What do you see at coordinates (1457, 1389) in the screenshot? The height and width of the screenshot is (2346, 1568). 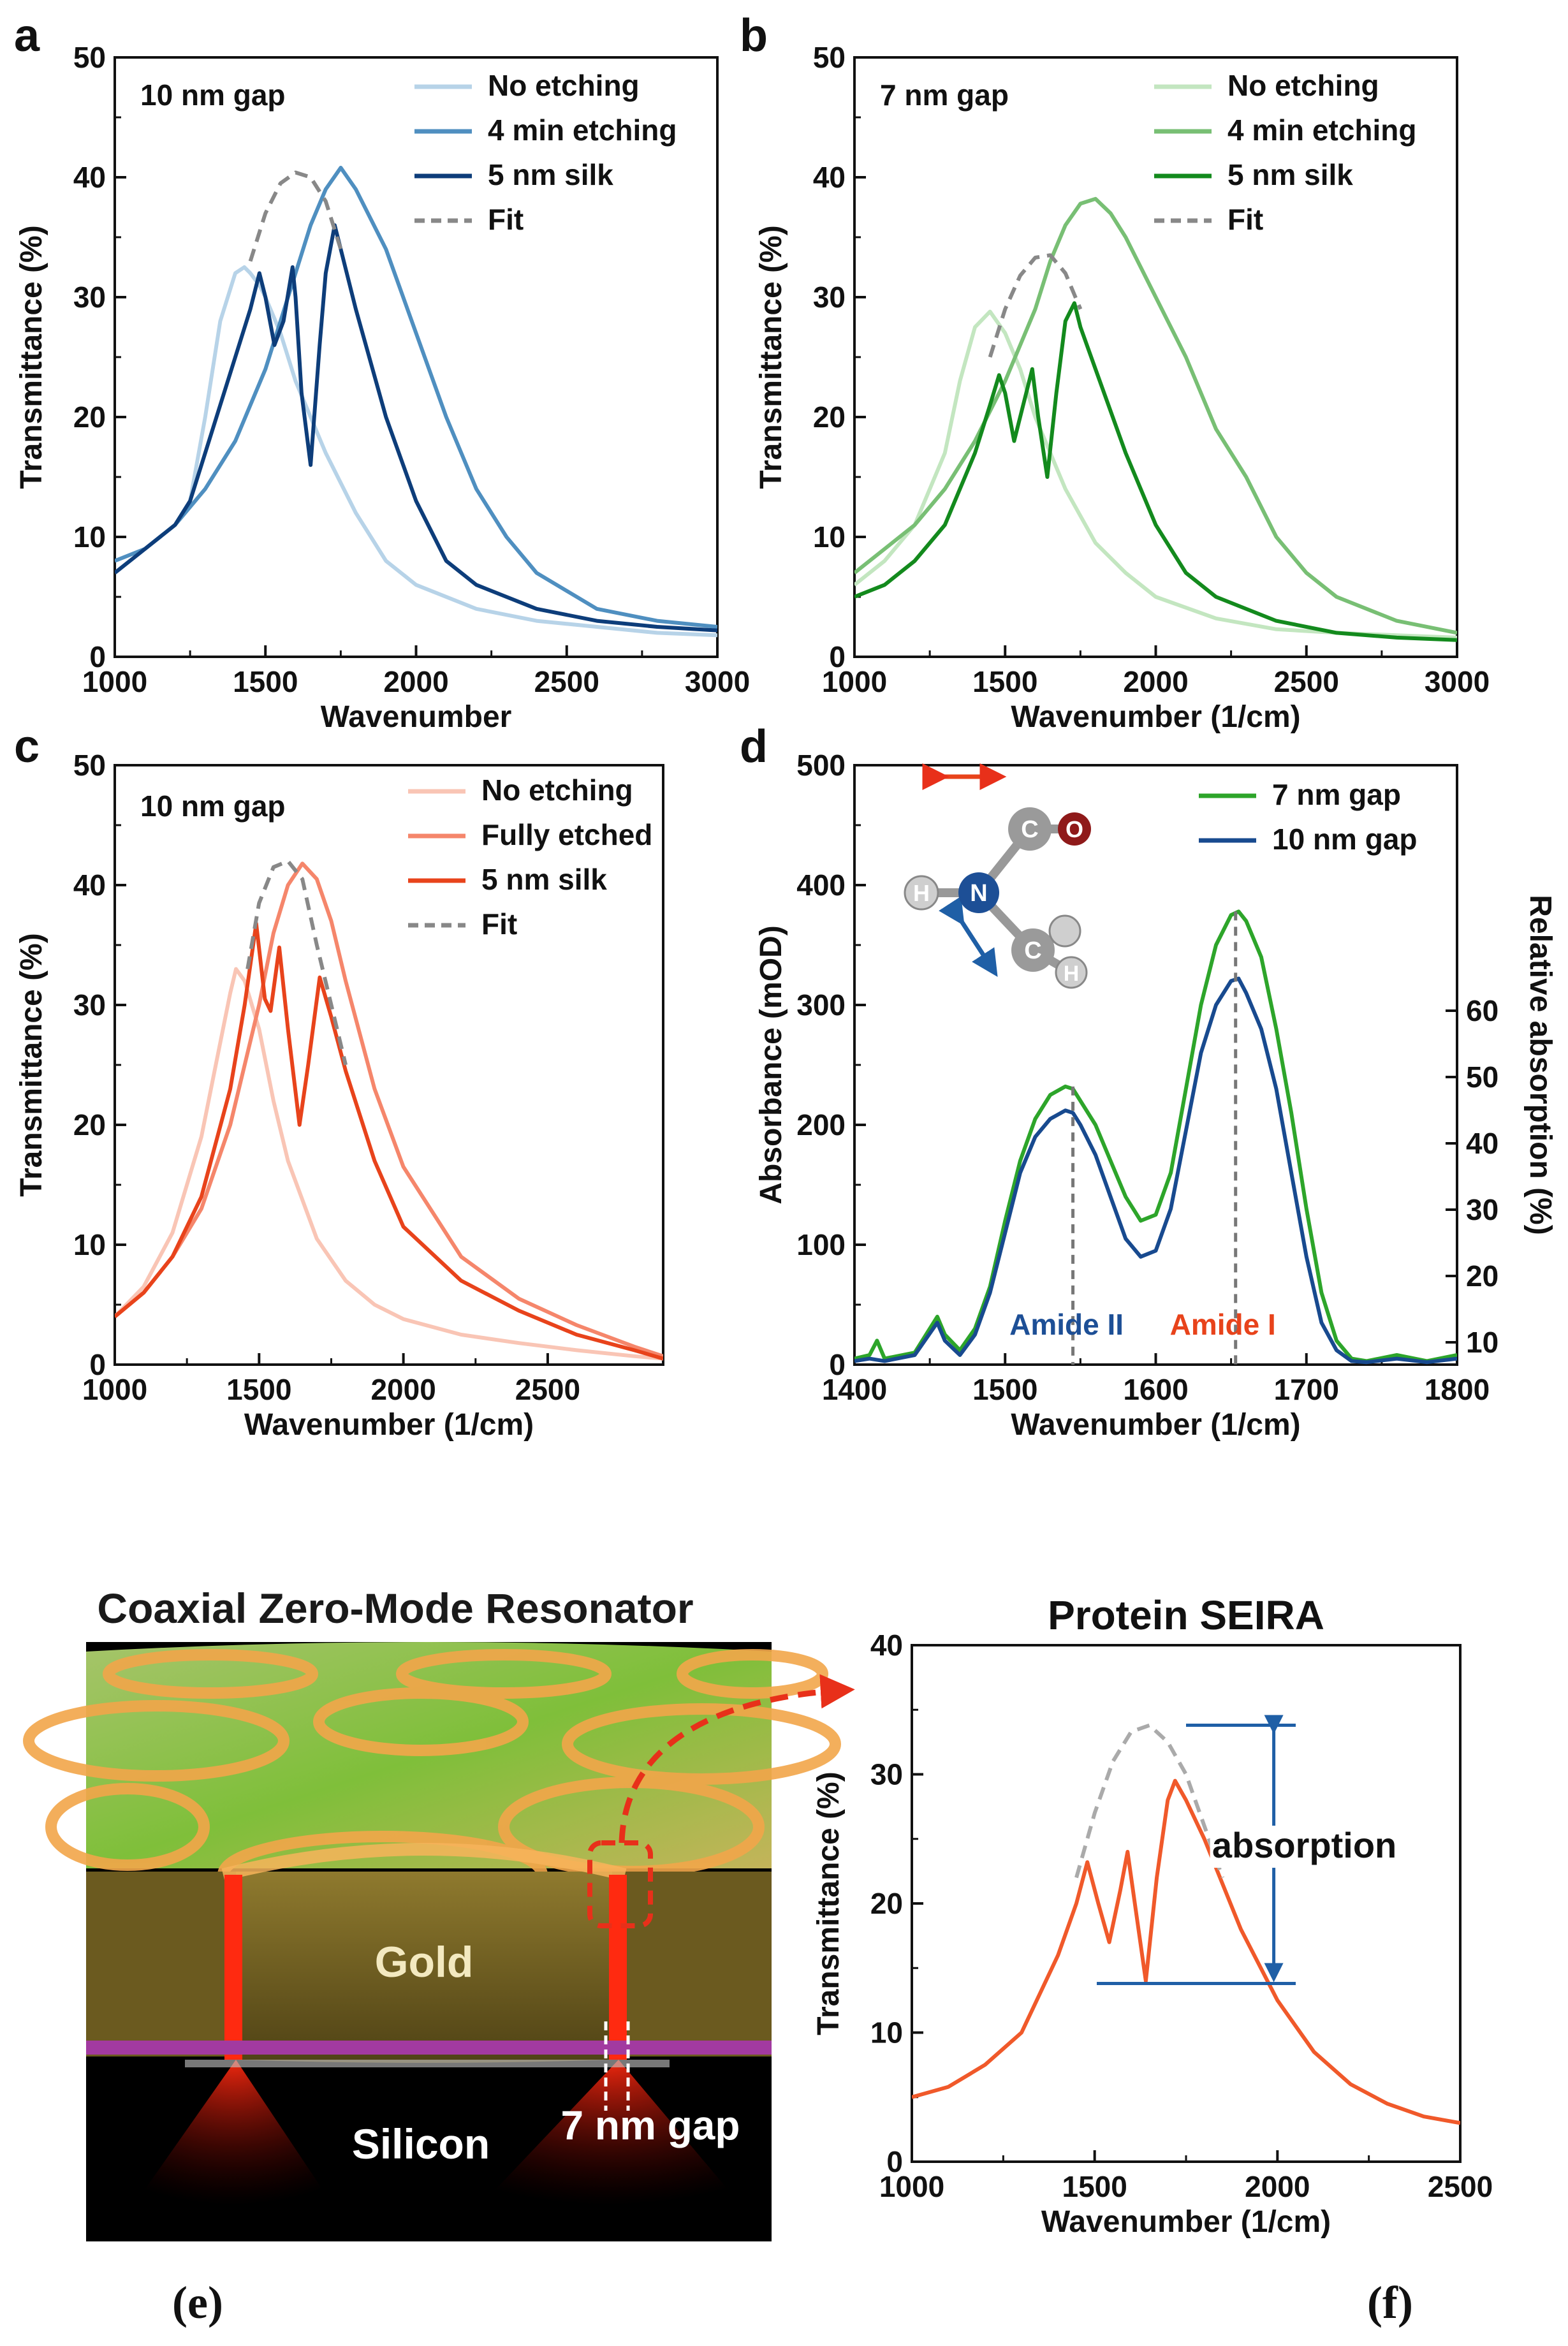 I see `x-tick-label: 1800` at bounding box center [1457, 1389].